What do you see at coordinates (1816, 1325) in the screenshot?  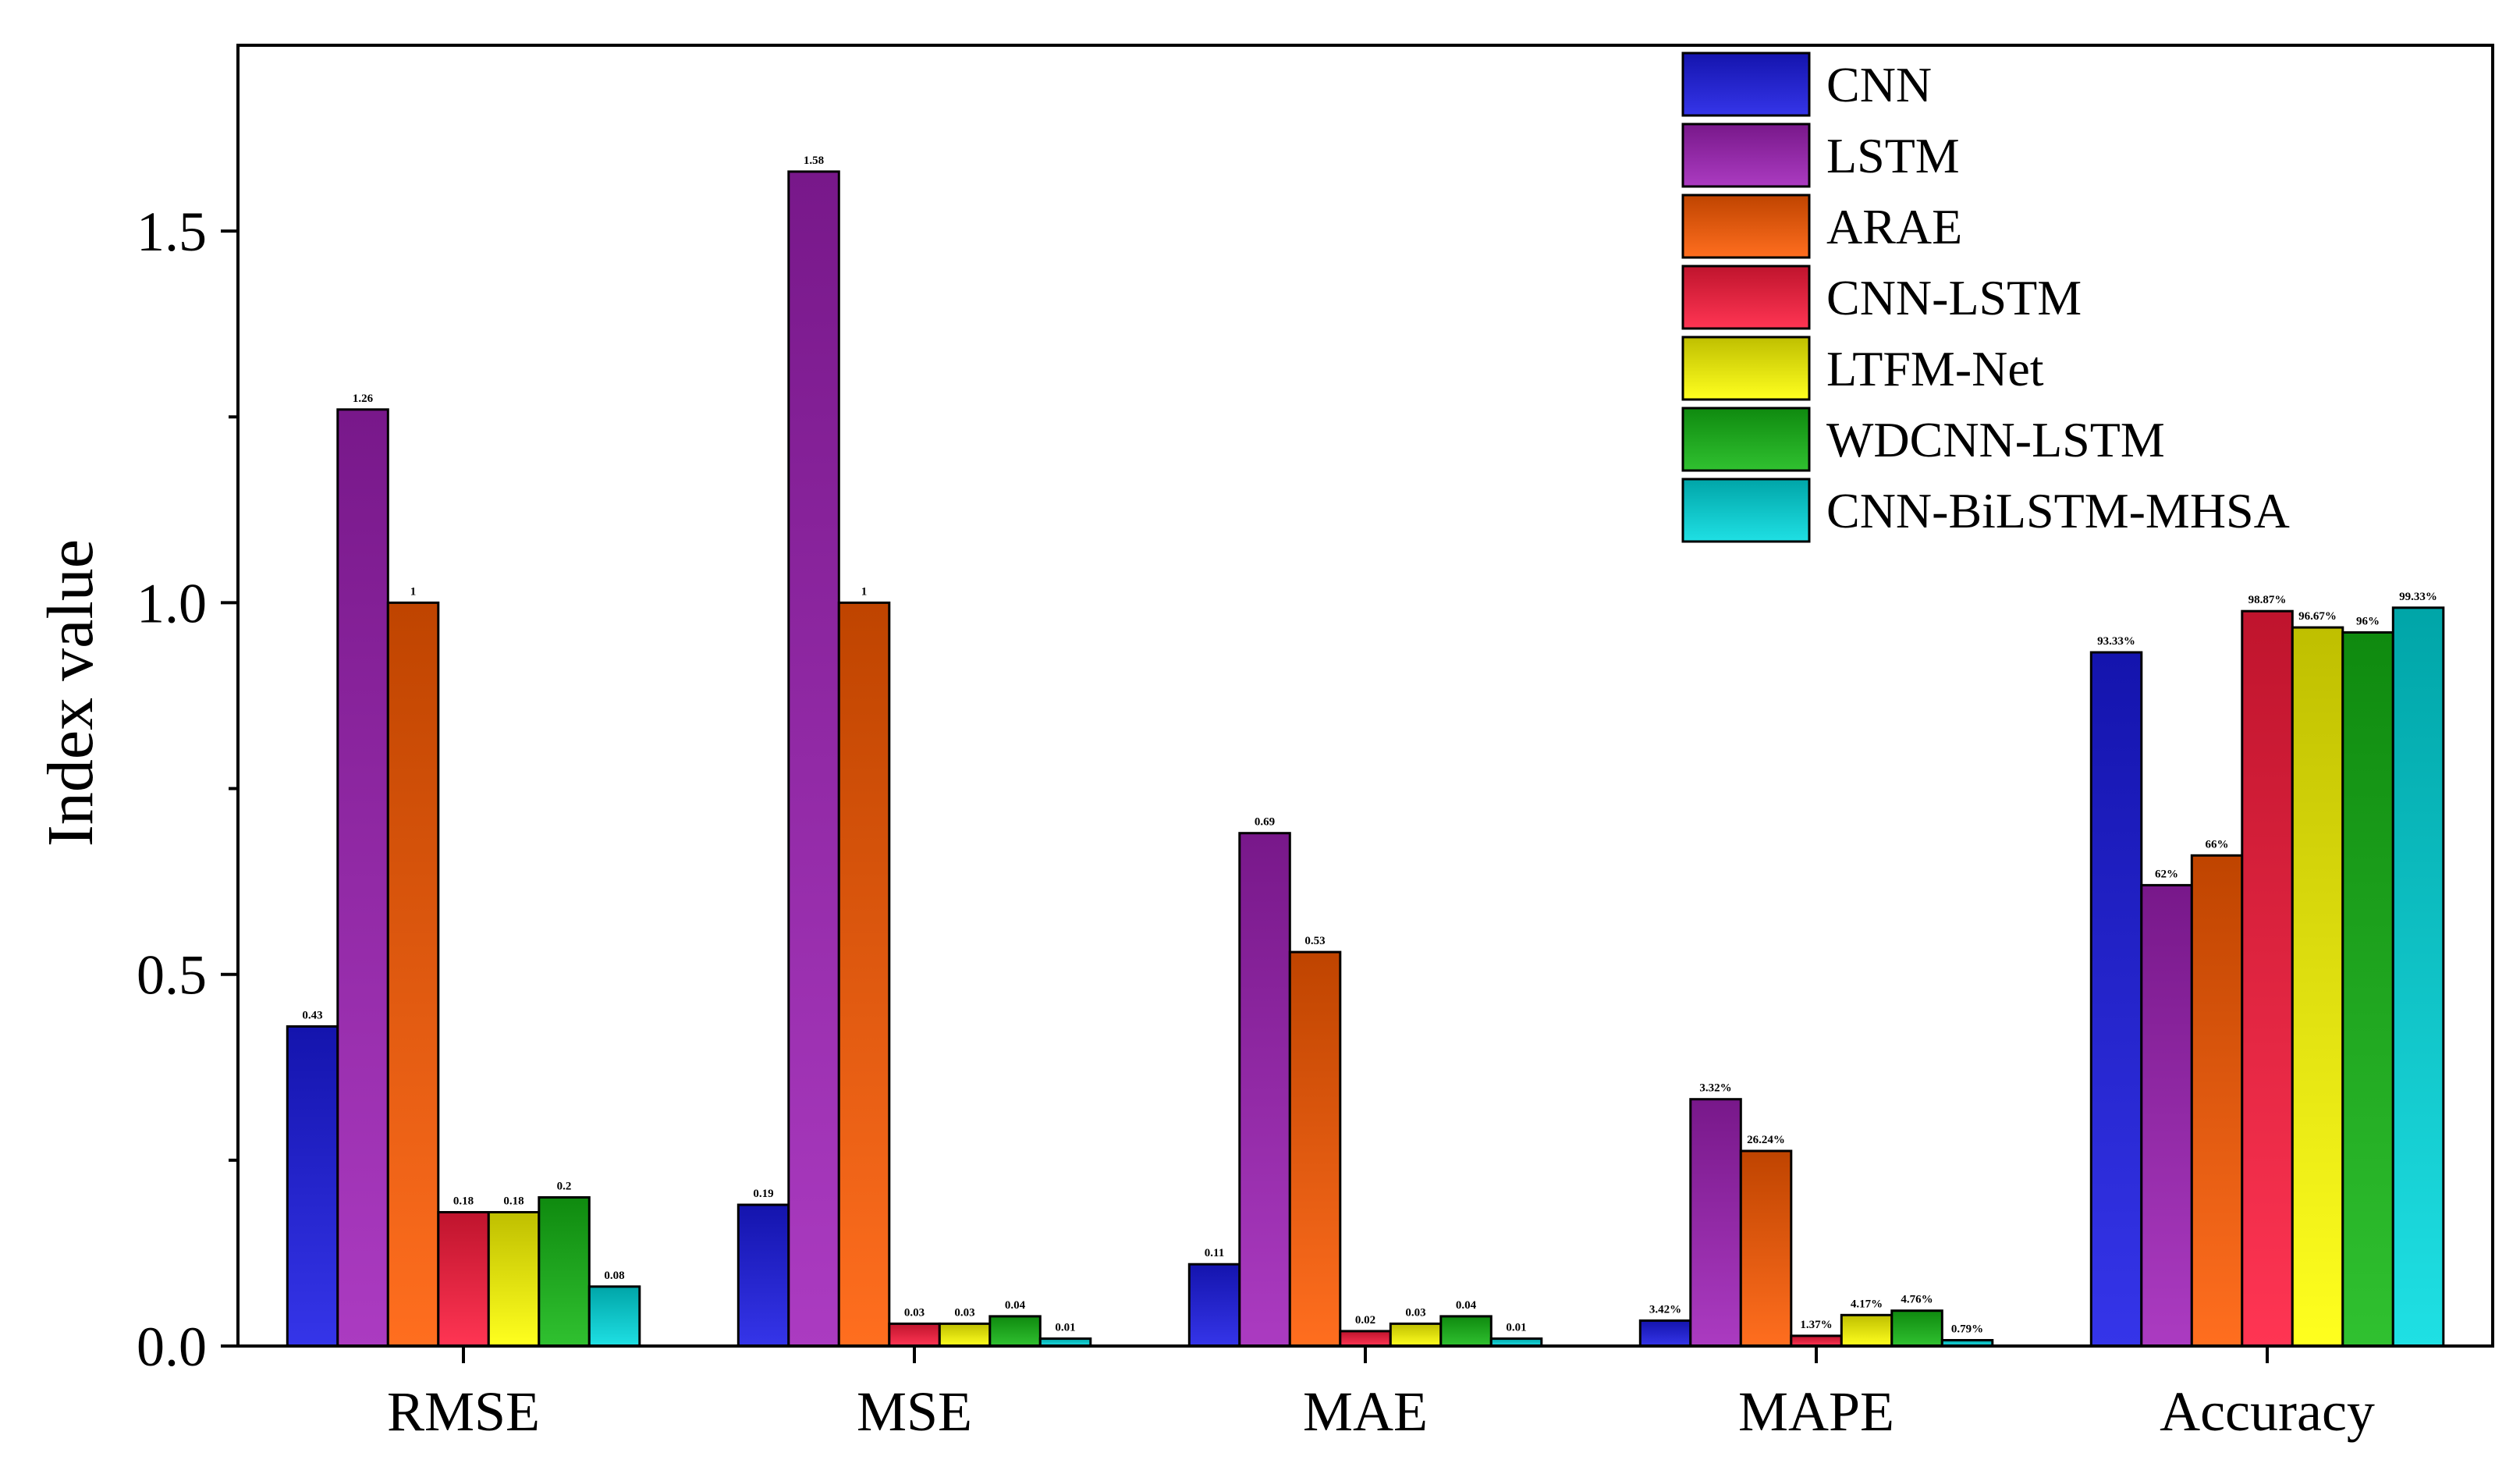 I see `data-label-mape-cnn-lstm: 1.37%` at bounding box center [1816, 1325].